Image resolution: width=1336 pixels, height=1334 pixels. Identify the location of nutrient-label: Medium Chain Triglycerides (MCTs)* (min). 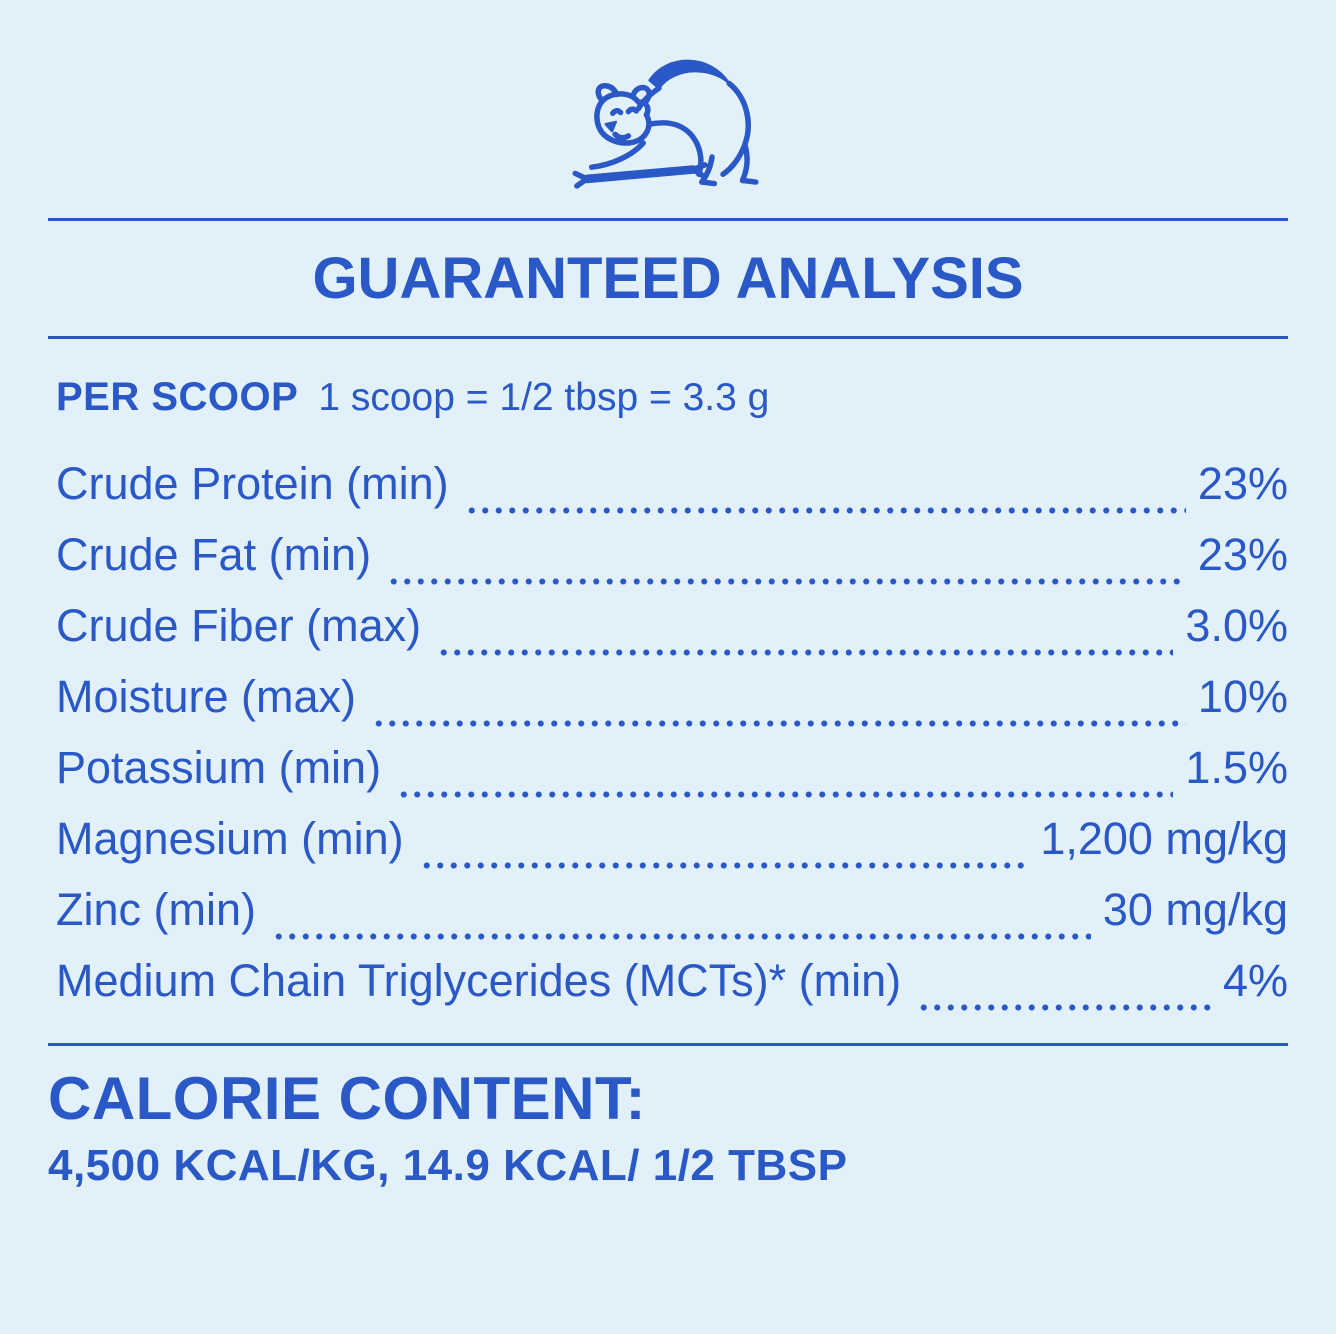
(479, 980).